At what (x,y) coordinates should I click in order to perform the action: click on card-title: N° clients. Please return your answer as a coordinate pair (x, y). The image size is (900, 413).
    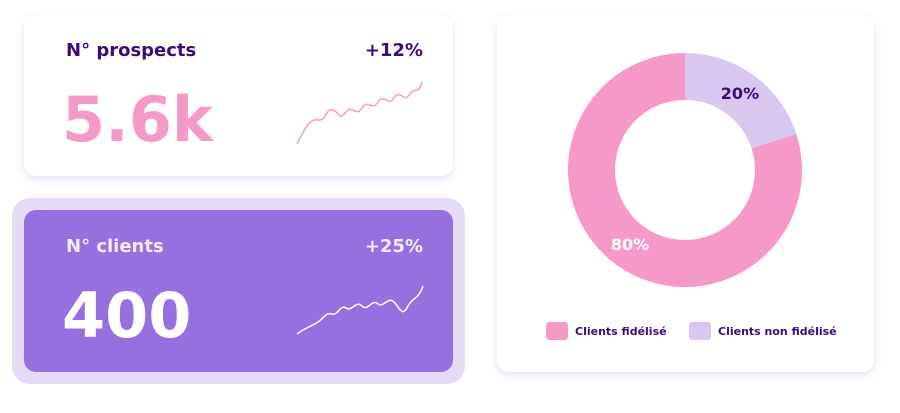
    Looking at the image, I should click on (115, 246).